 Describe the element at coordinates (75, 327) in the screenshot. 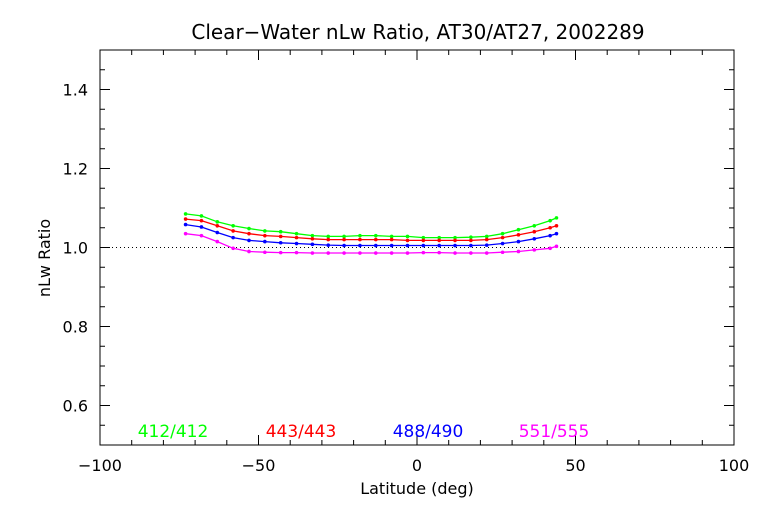

I see `y-tick-label: 0.8` at that location.